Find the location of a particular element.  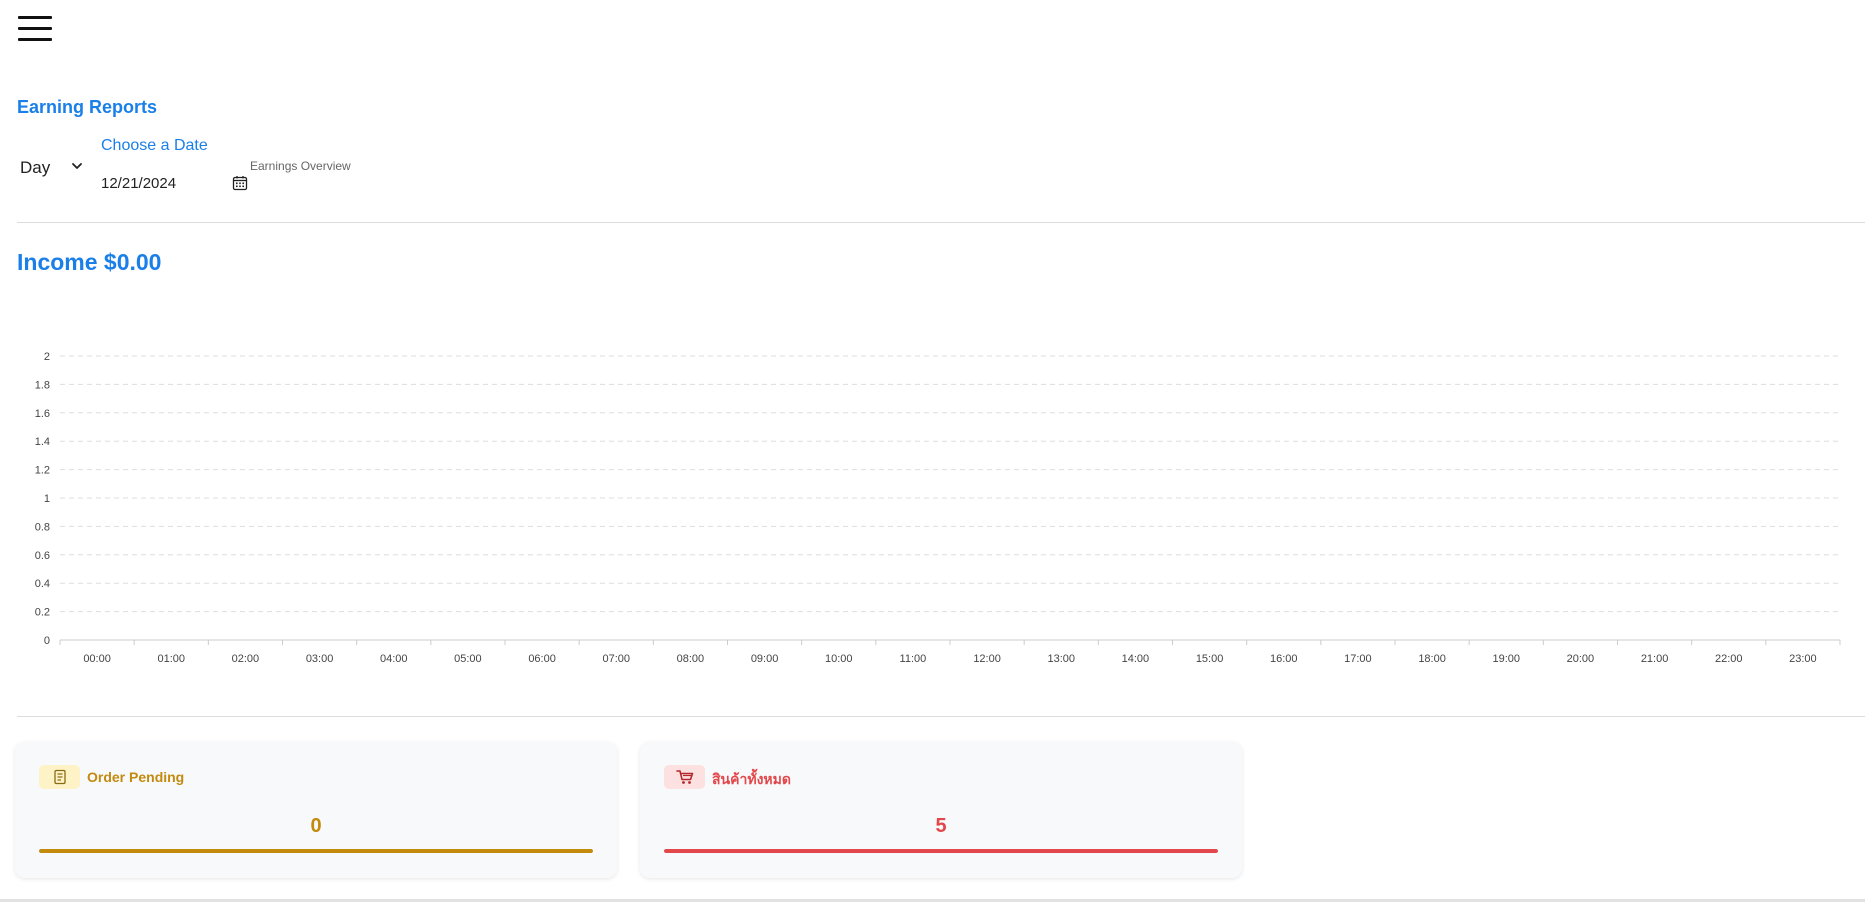

y-tick-label: 1.8 is located at coordinates (42, 385).